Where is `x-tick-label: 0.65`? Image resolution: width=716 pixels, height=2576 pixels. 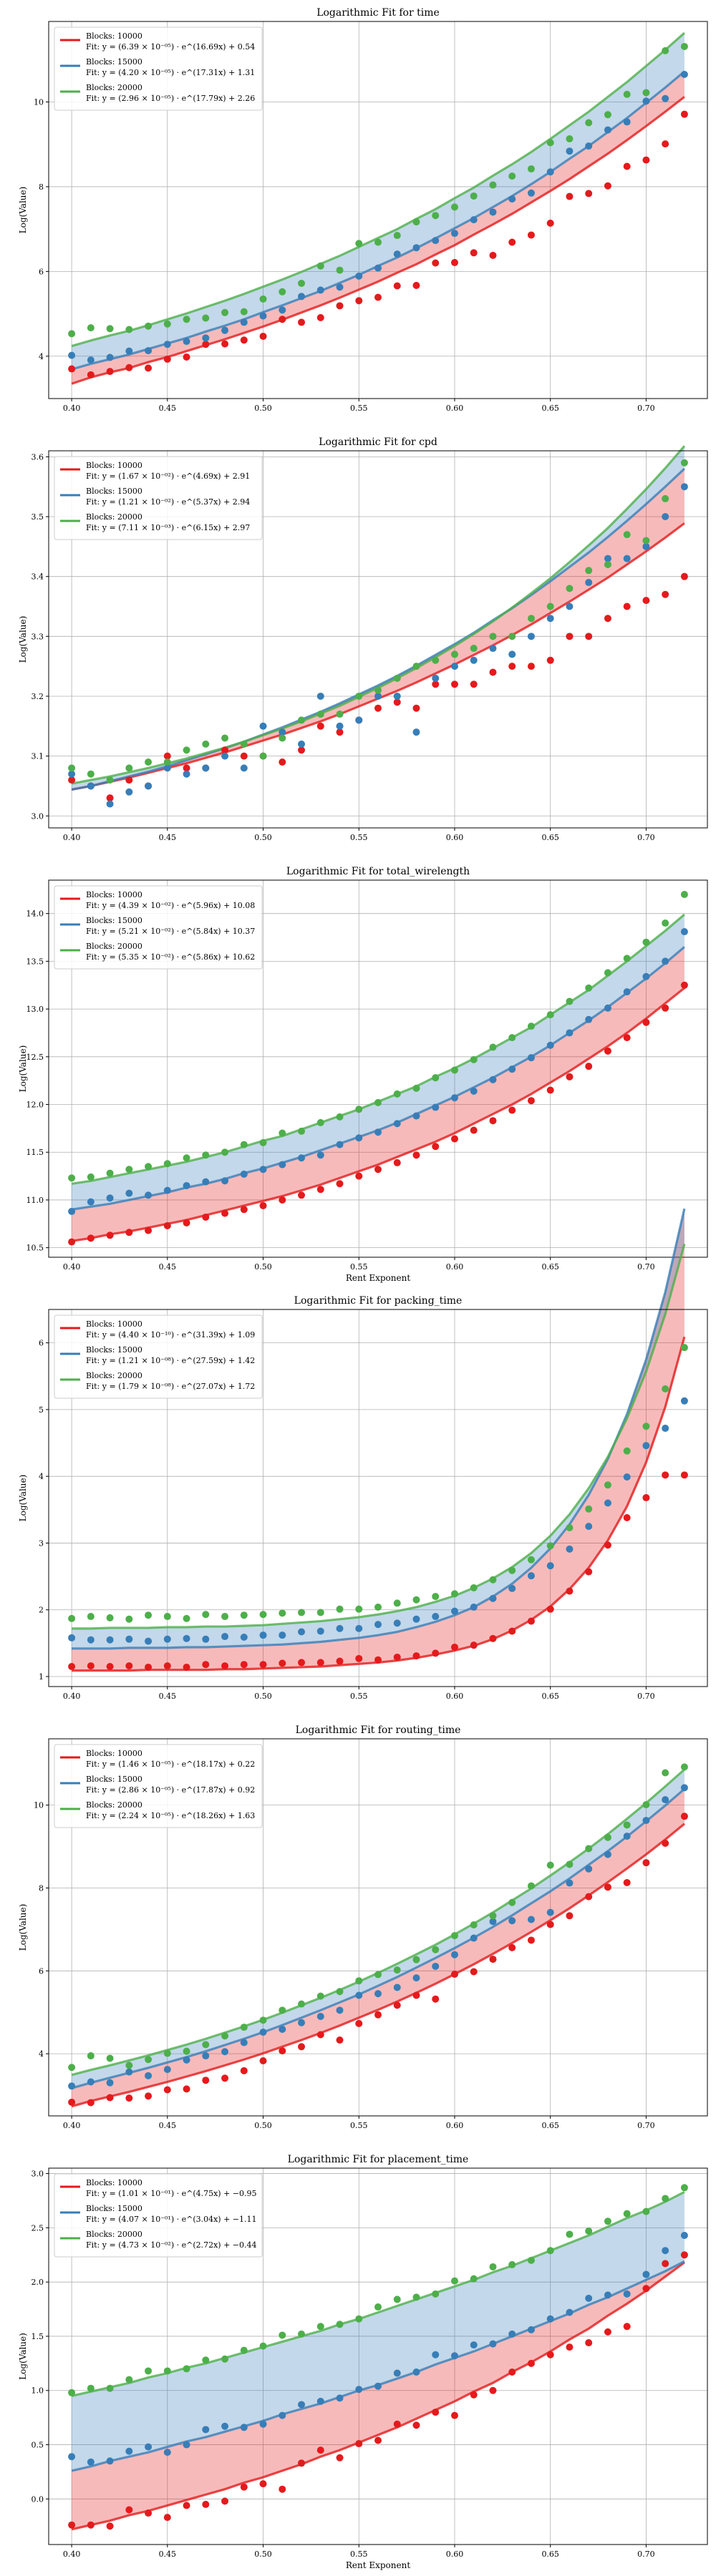 x-tick-label: 0.65 is located at coordinates (550, 1696).